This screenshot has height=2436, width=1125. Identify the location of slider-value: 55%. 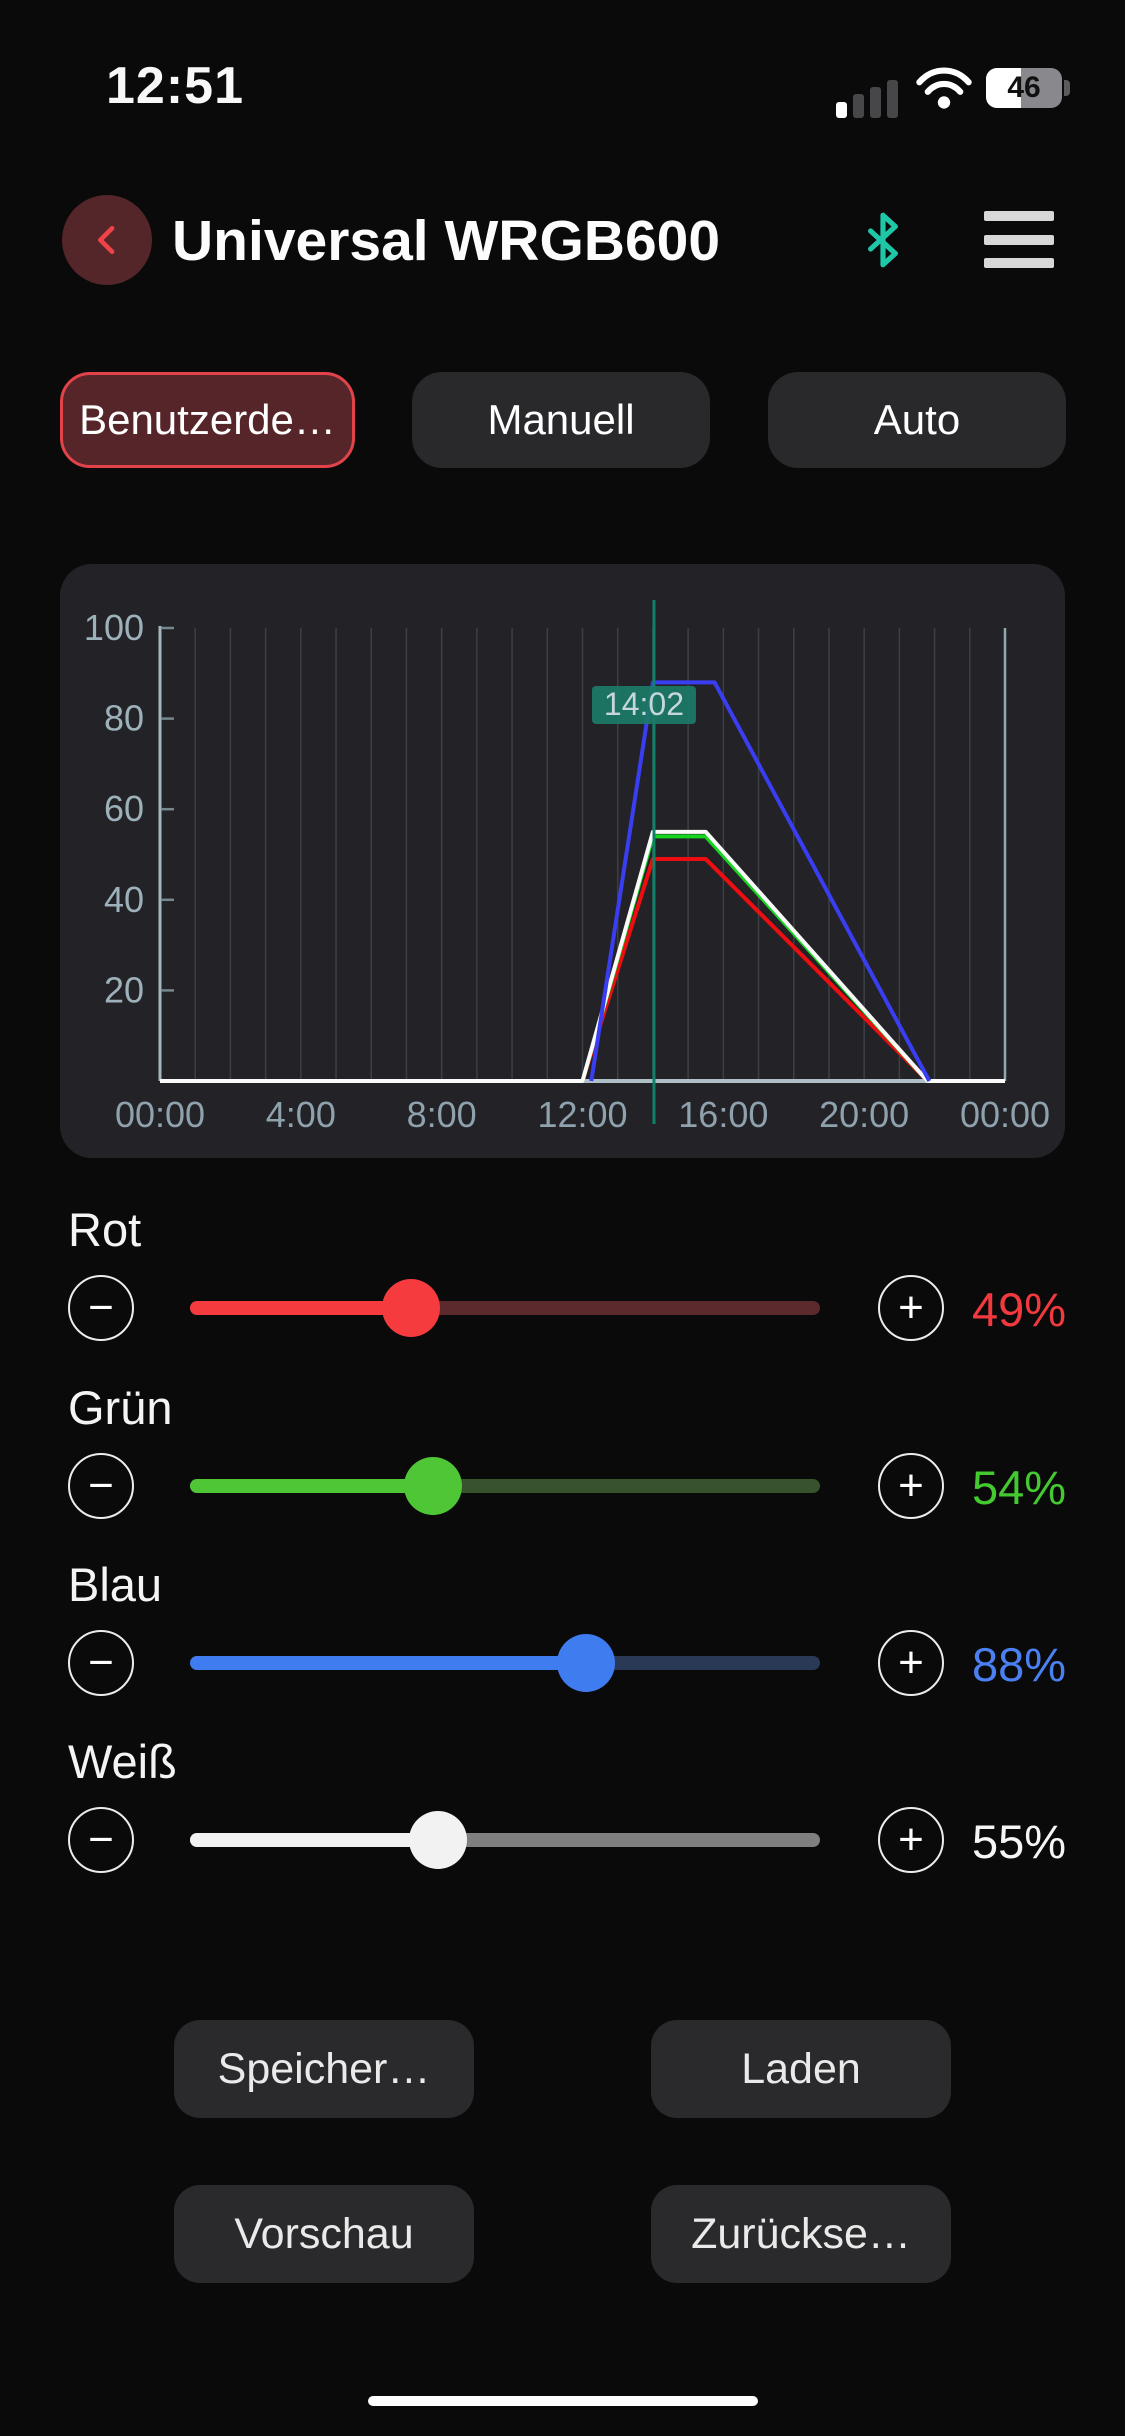
(1019, 1841).